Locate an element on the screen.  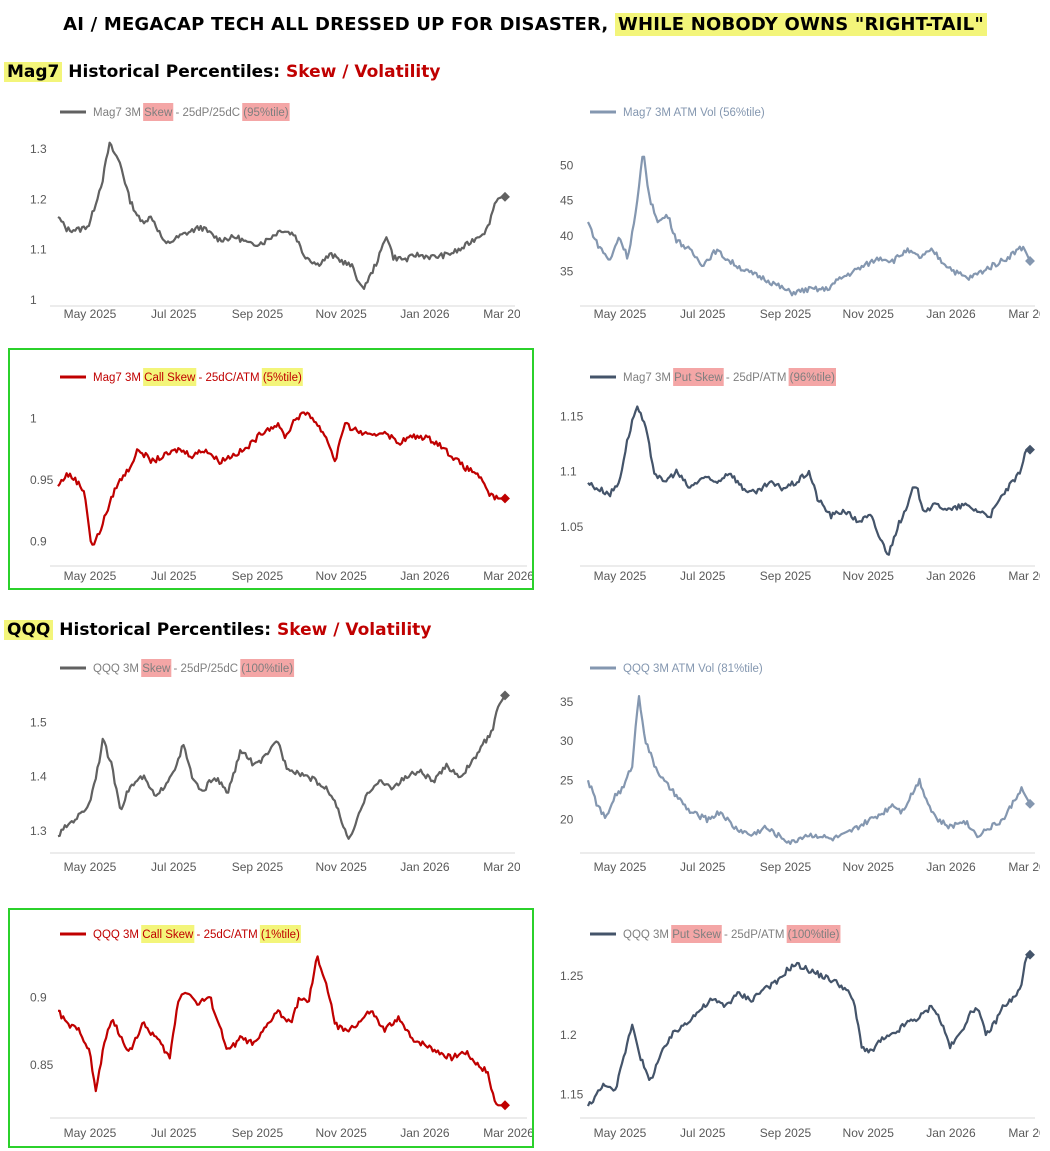
legend-text: - 25dP/ATM is located at coordinates (756, 378).